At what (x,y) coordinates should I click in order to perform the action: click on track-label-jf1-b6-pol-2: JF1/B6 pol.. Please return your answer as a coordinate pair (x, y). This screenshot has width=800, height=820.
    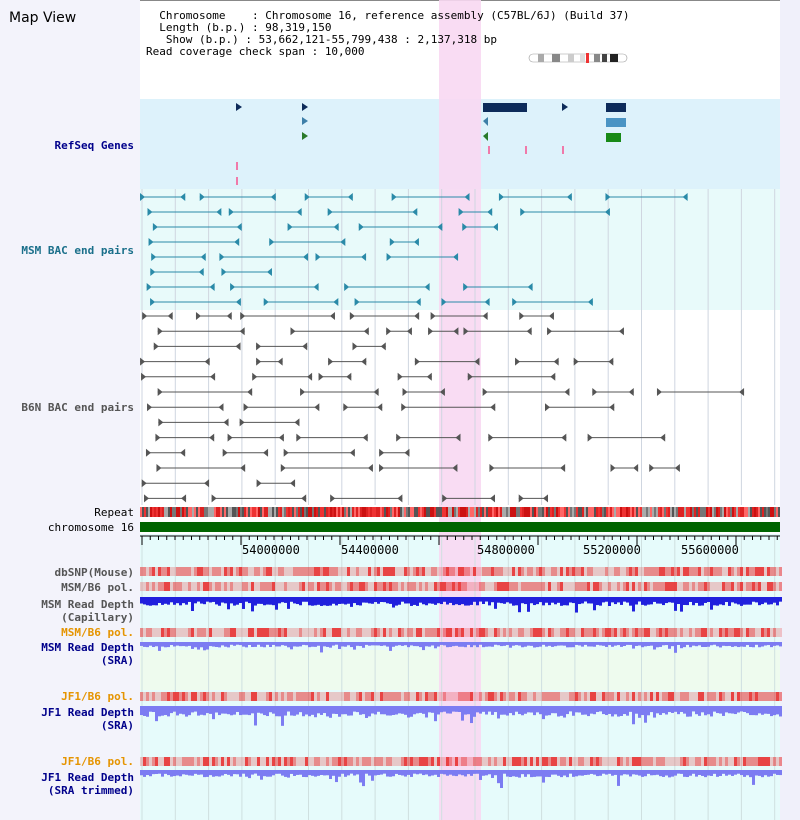
    Looking at the image, I should click on (97, 761).